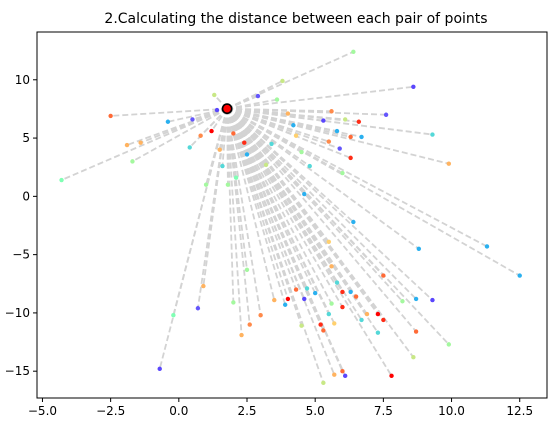 The width and height of the screenshot is (555, 433). Describe the element at coordinates (22, 80) in the screenshot. I see `y-tick-label: 10` at that location.